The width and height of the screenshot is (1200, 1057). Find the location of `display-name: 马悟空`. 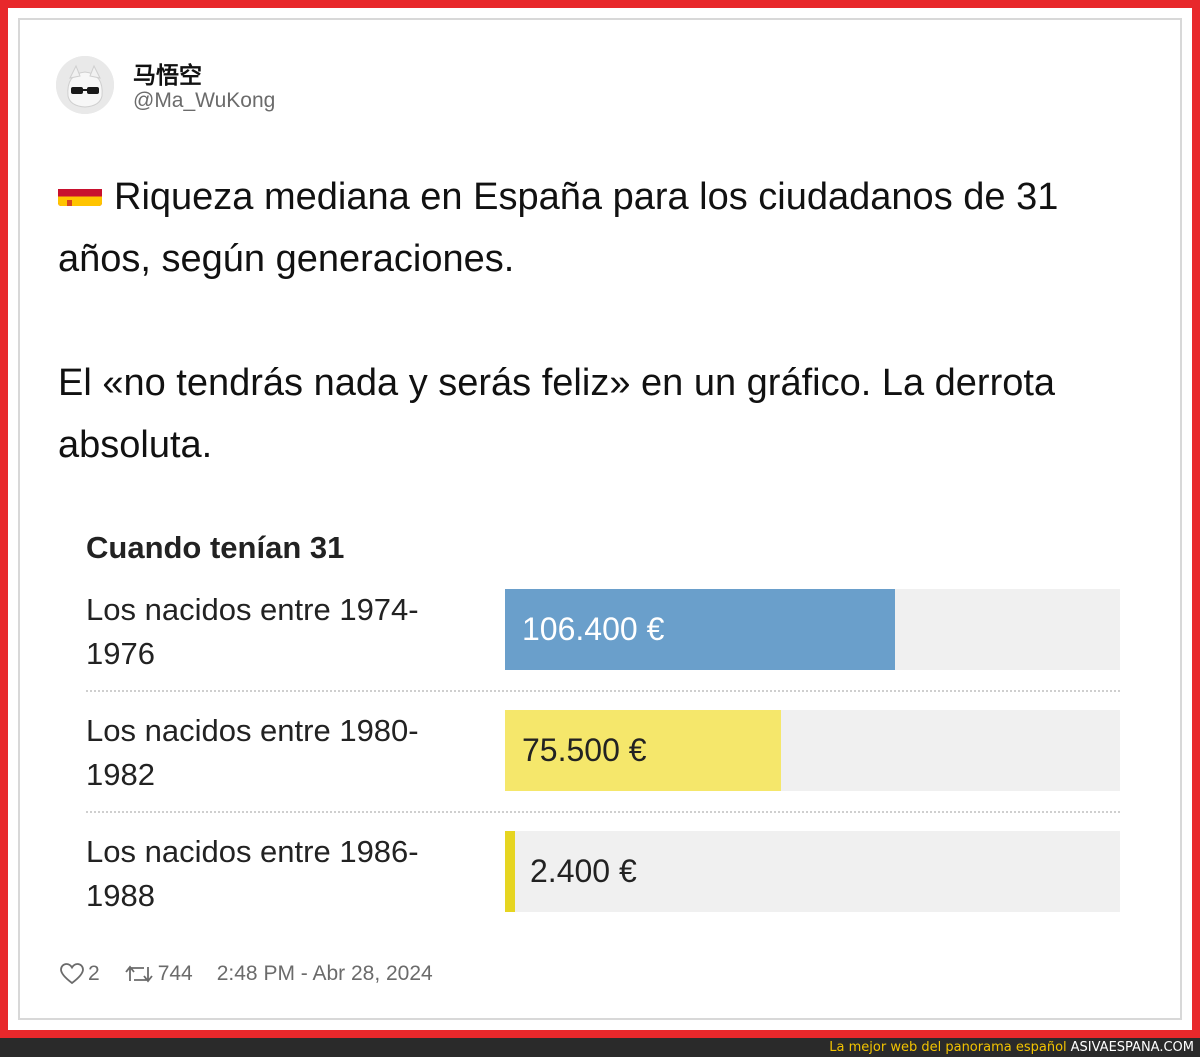

display-name: 马悟空 is located at coordinates (167, 76).